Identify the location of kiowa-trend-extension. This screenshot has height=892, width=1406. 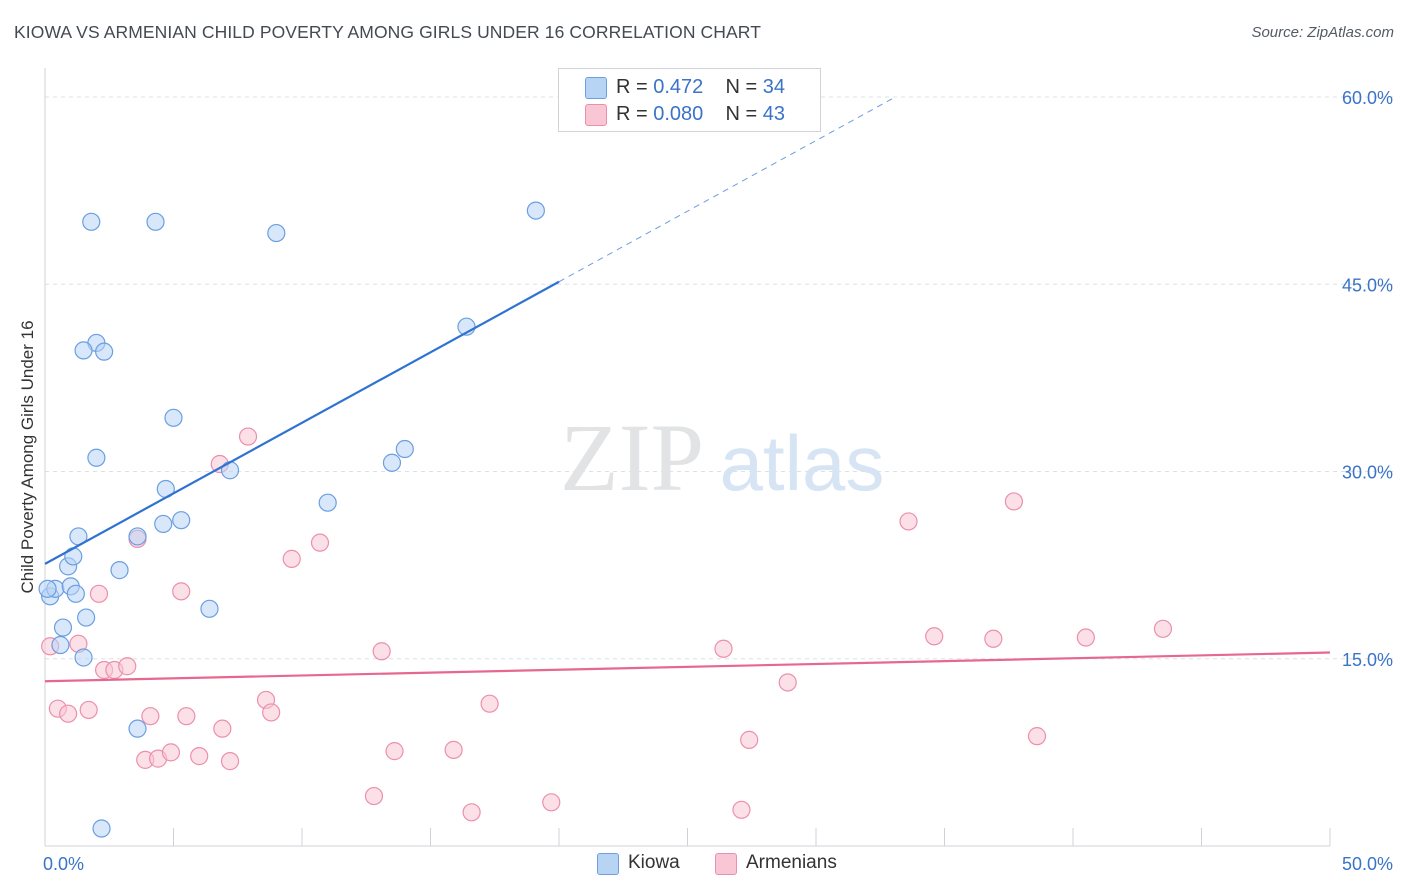
(726, 190).